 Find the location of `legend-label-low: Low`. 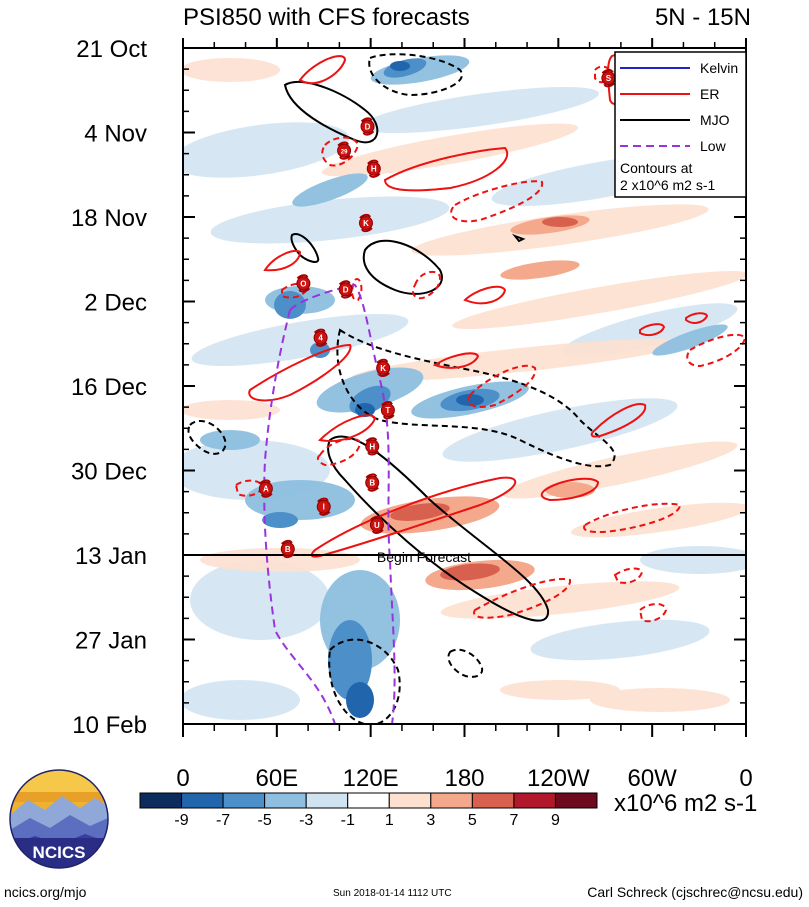

legend-label-low: Low is located at coordinates (713, 146).